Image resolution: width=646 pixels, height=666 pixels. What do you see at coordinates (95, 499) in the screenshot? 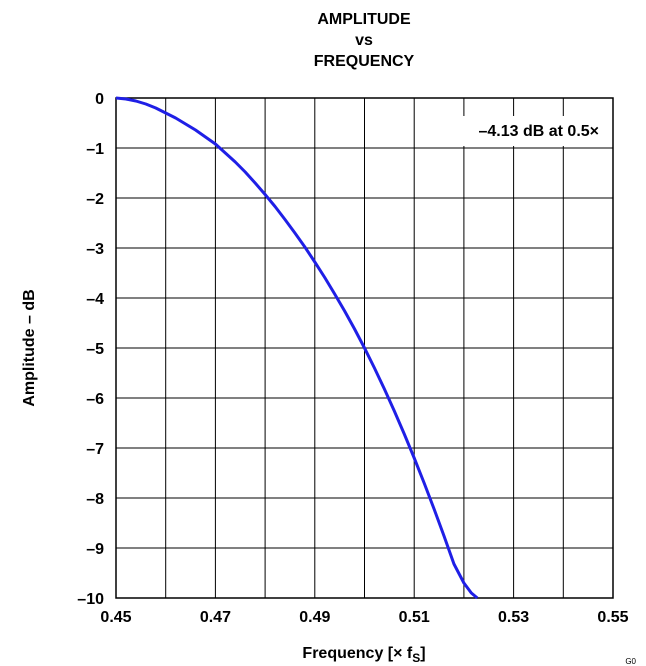
I see `y-tick-label: –8` at bounding box center [95, 499].